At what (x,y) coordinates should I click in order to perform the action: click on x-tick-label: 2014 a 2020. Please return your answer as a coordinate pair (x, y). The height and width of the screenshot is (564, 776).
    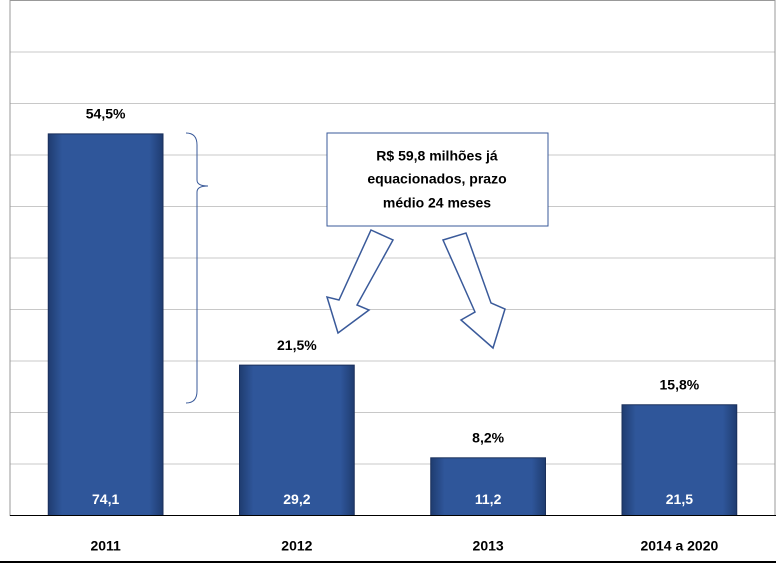
    Looking at the image, I should click on (679, 546).